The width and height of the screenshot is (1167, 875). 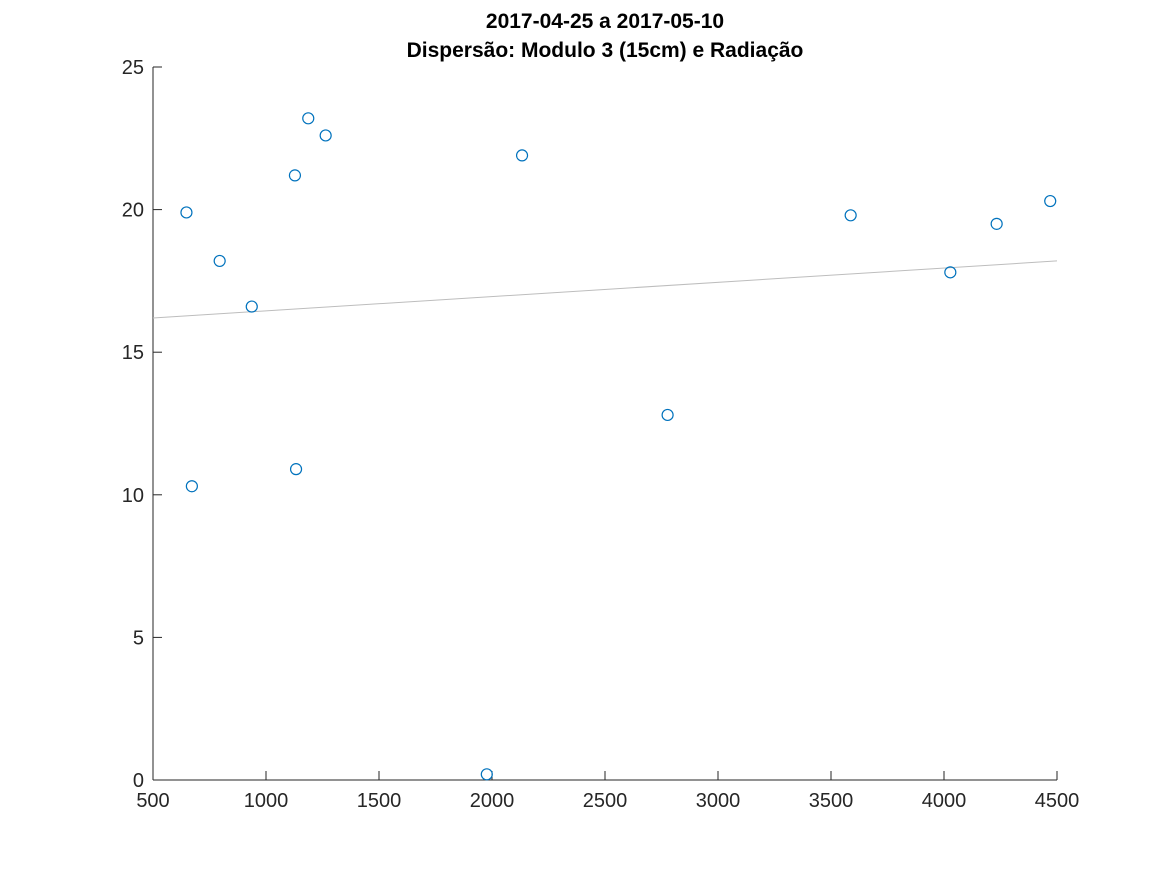 I want to click on x-tick-label: 1000, so click(x=266, y=801).